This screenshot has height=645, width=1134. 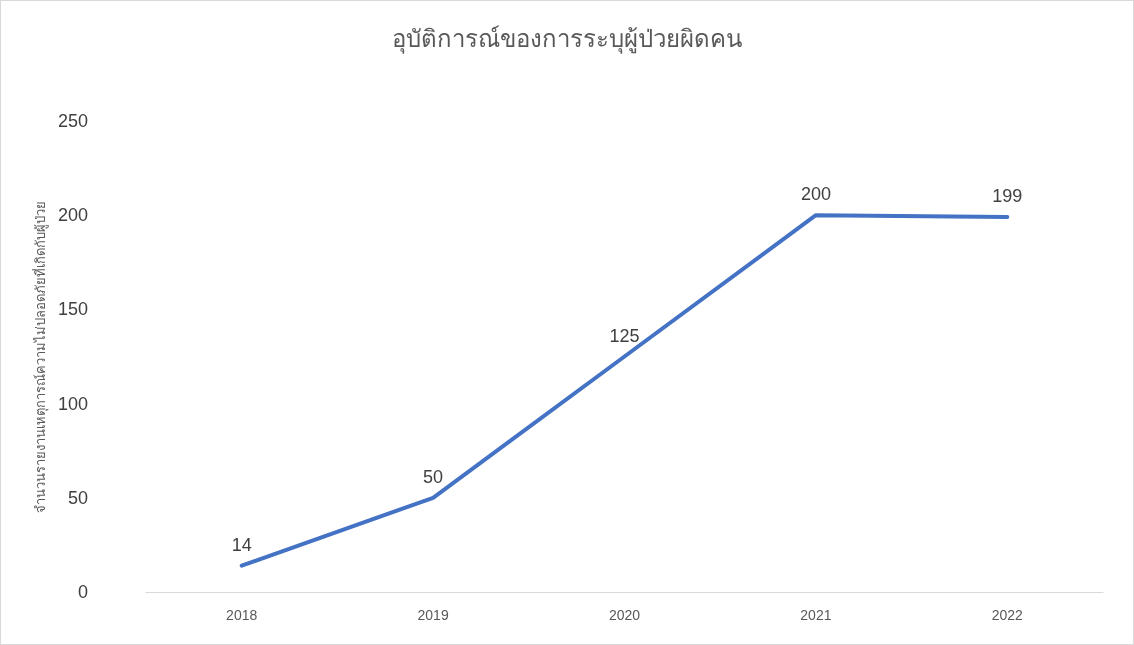 What do you see at coordinates (816, 615) in the screenshot?
I see `x-tick-label: 2021` at bounding box center [816, 615].